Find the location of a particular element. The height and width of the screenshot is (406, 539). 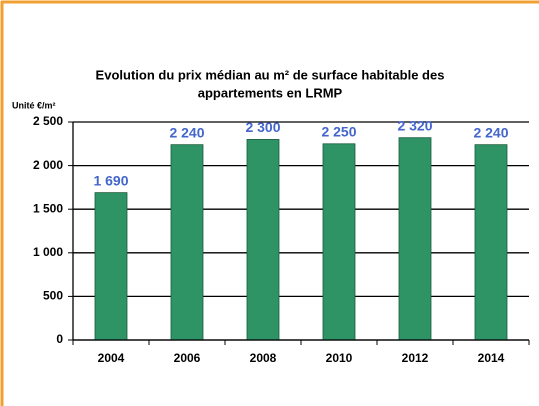

y-tick-label: 1 000 is located at coordinates (48, 252).